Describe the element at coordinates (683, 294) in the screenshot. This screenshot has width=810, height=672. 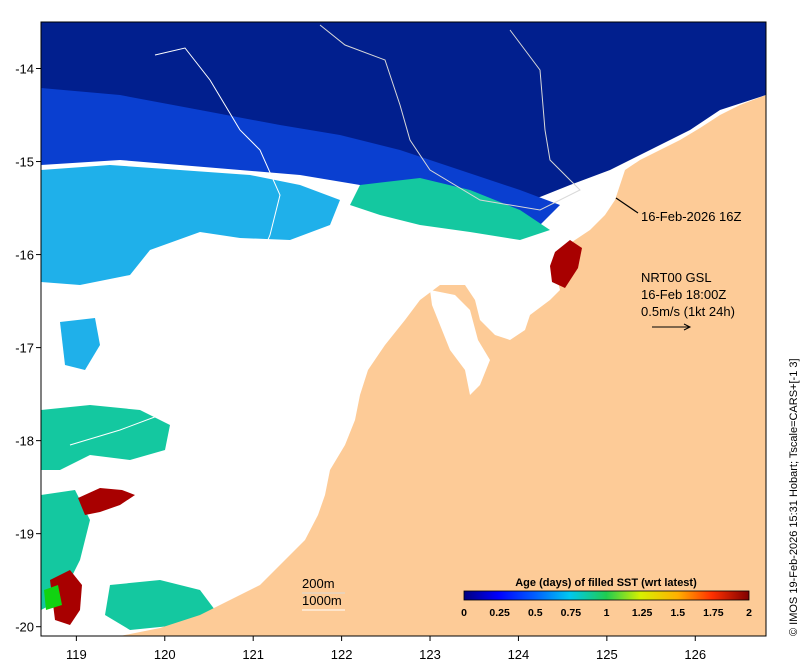
I see `product-time-label: 16-Feb 18:00Z` at that location.